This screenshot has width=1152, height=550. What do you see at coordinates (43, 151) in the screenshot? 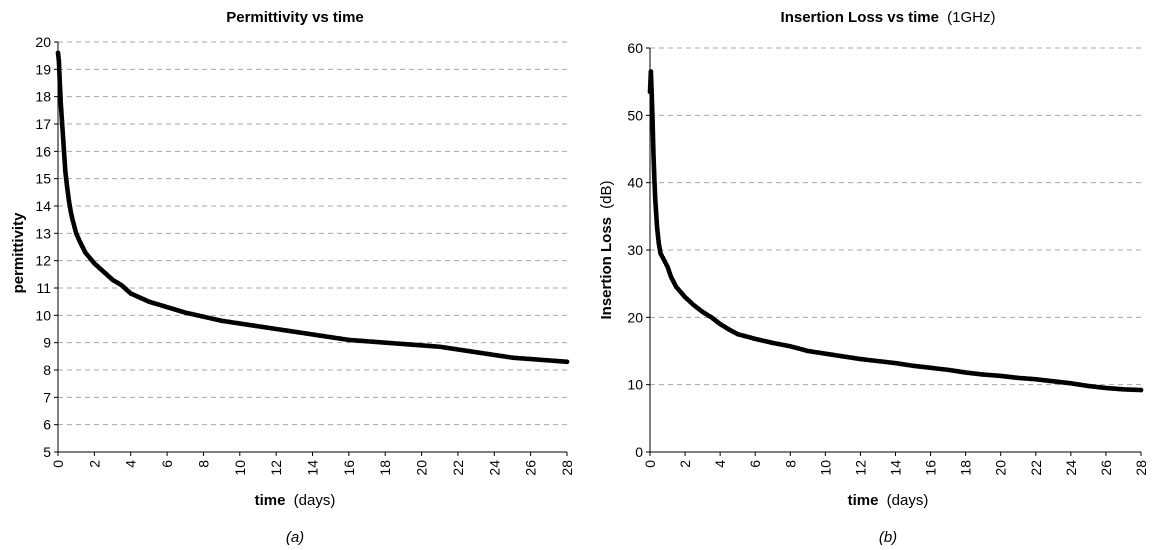
I see `y-tick-label: 16` at bounding box center [43, 151].